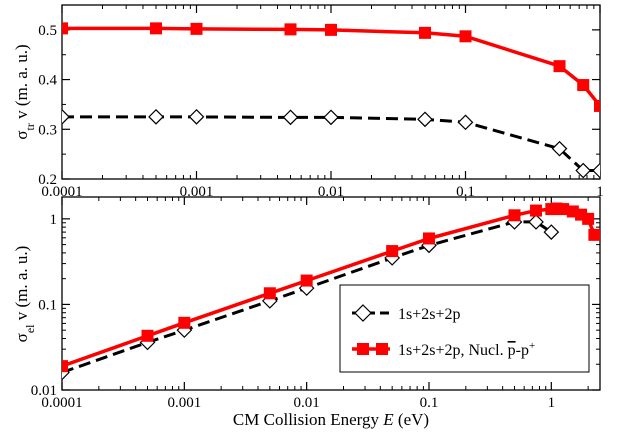 The height and width of the screenshot is (438, 623). Describe the element at coordinates (466, 349) in the screenshot. I see `legend-label-2: 1s+2s+2p, Nucl. p-p+` at that location.